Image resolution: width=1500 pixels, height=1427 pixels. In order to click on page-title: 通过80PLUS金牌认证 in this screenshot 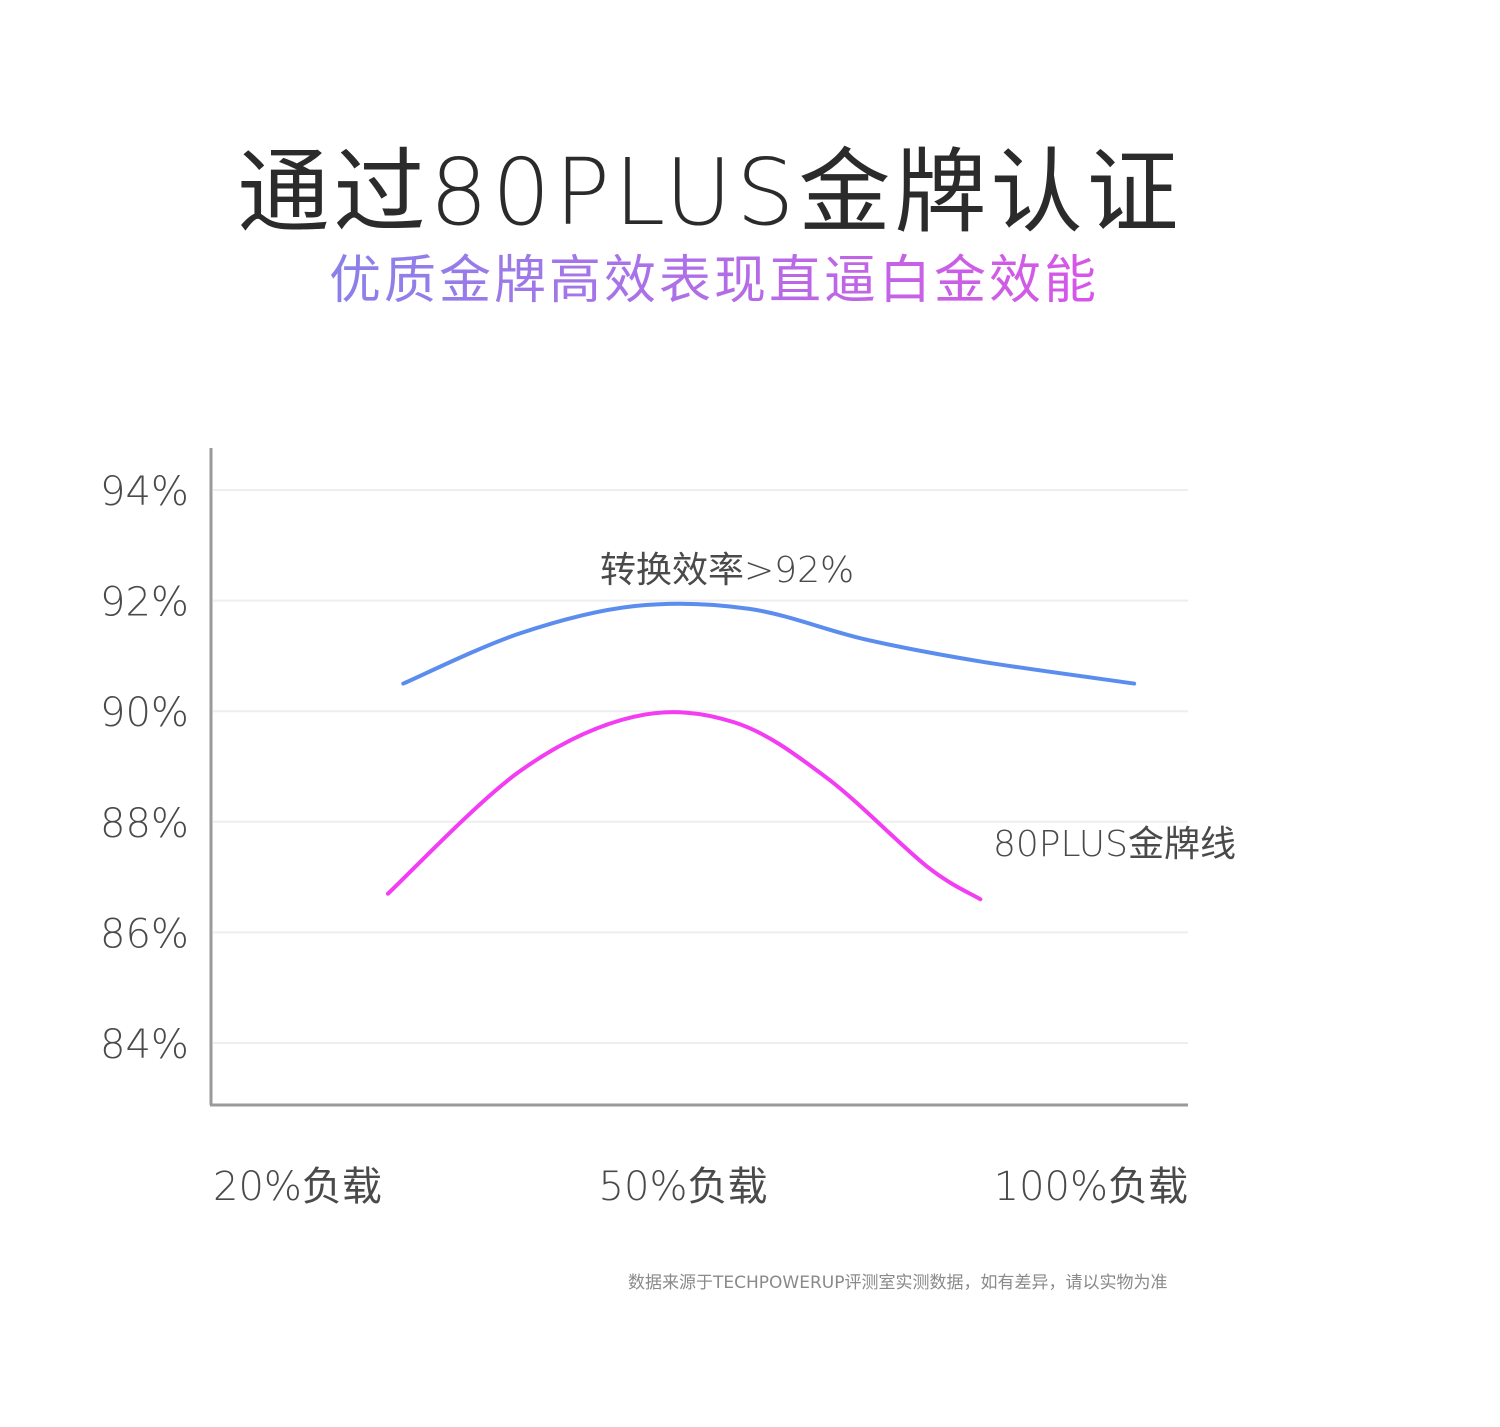, I will do `click(710, 192)`.